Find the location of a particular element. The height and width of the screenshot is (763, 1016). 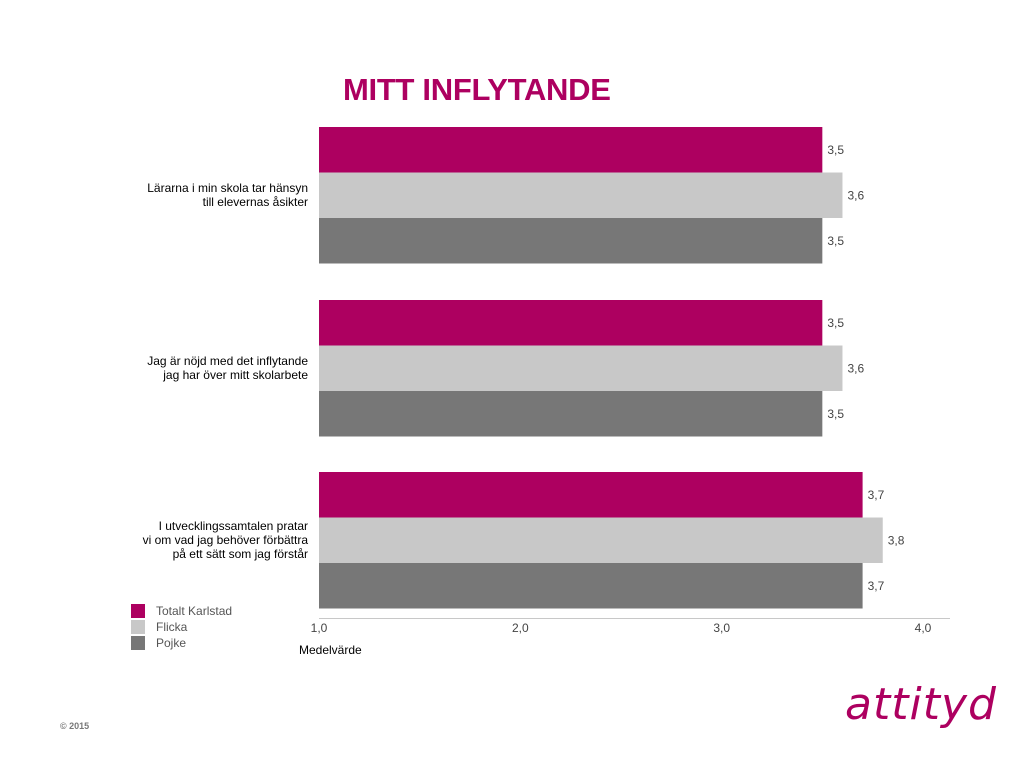

legend-item: Flicka is located at coordinates (181, 627).